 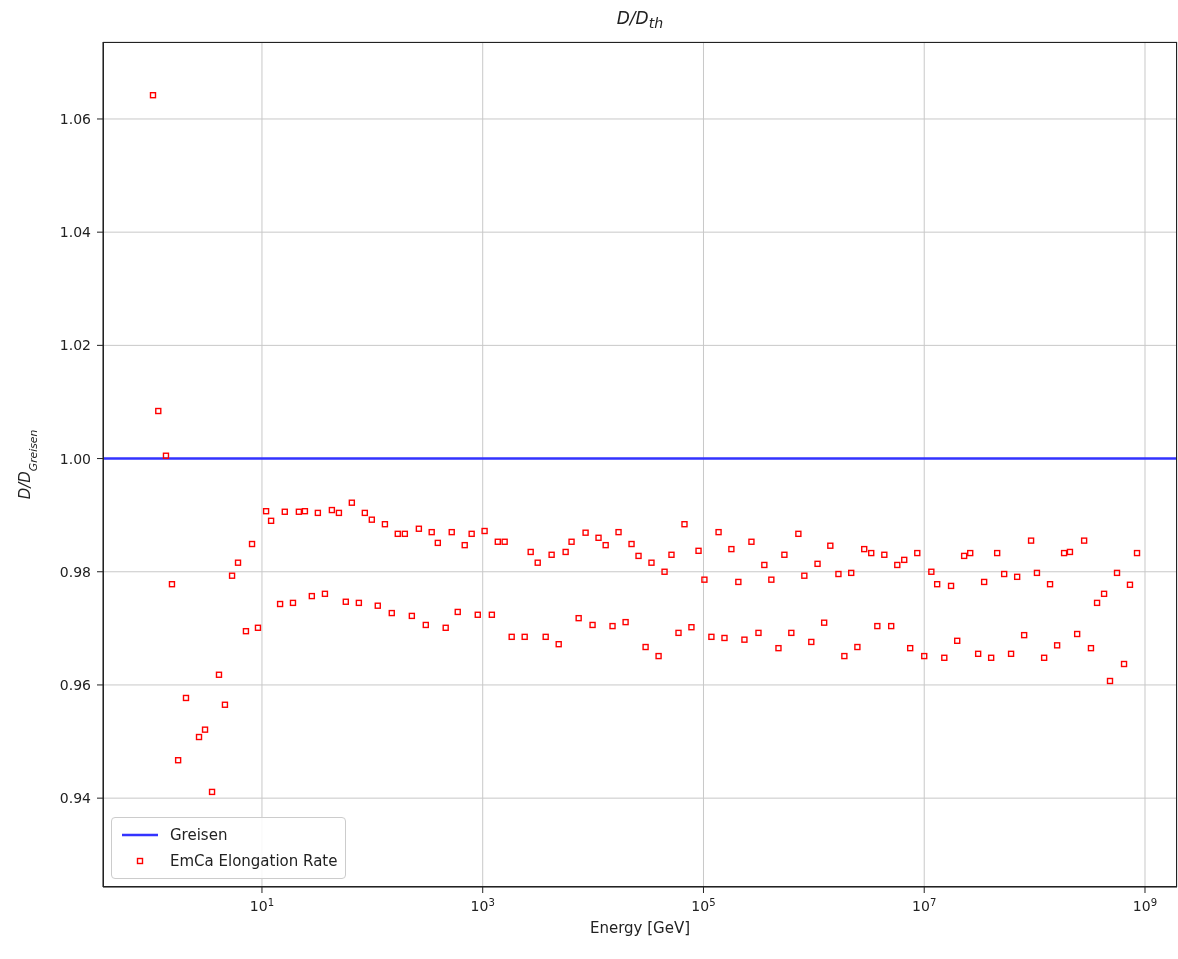 What do you see at coordinates (640, 20) in the screenshot?
I see `chart-title: D/D$_{th}$` at bounding box center [640, 20].